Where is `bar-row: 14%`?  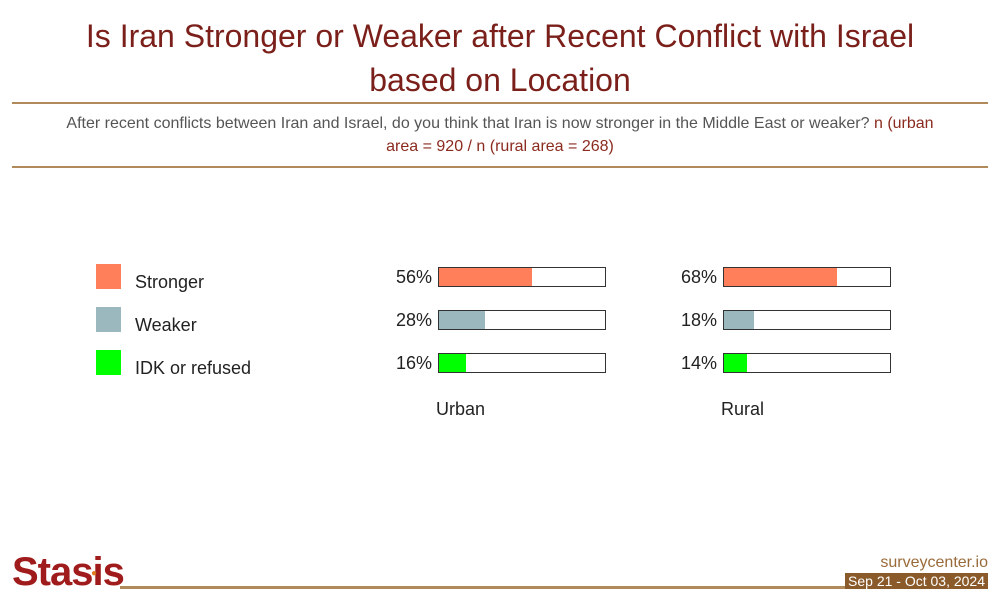 bar-row: 14% is located at coordinates (775, 363).